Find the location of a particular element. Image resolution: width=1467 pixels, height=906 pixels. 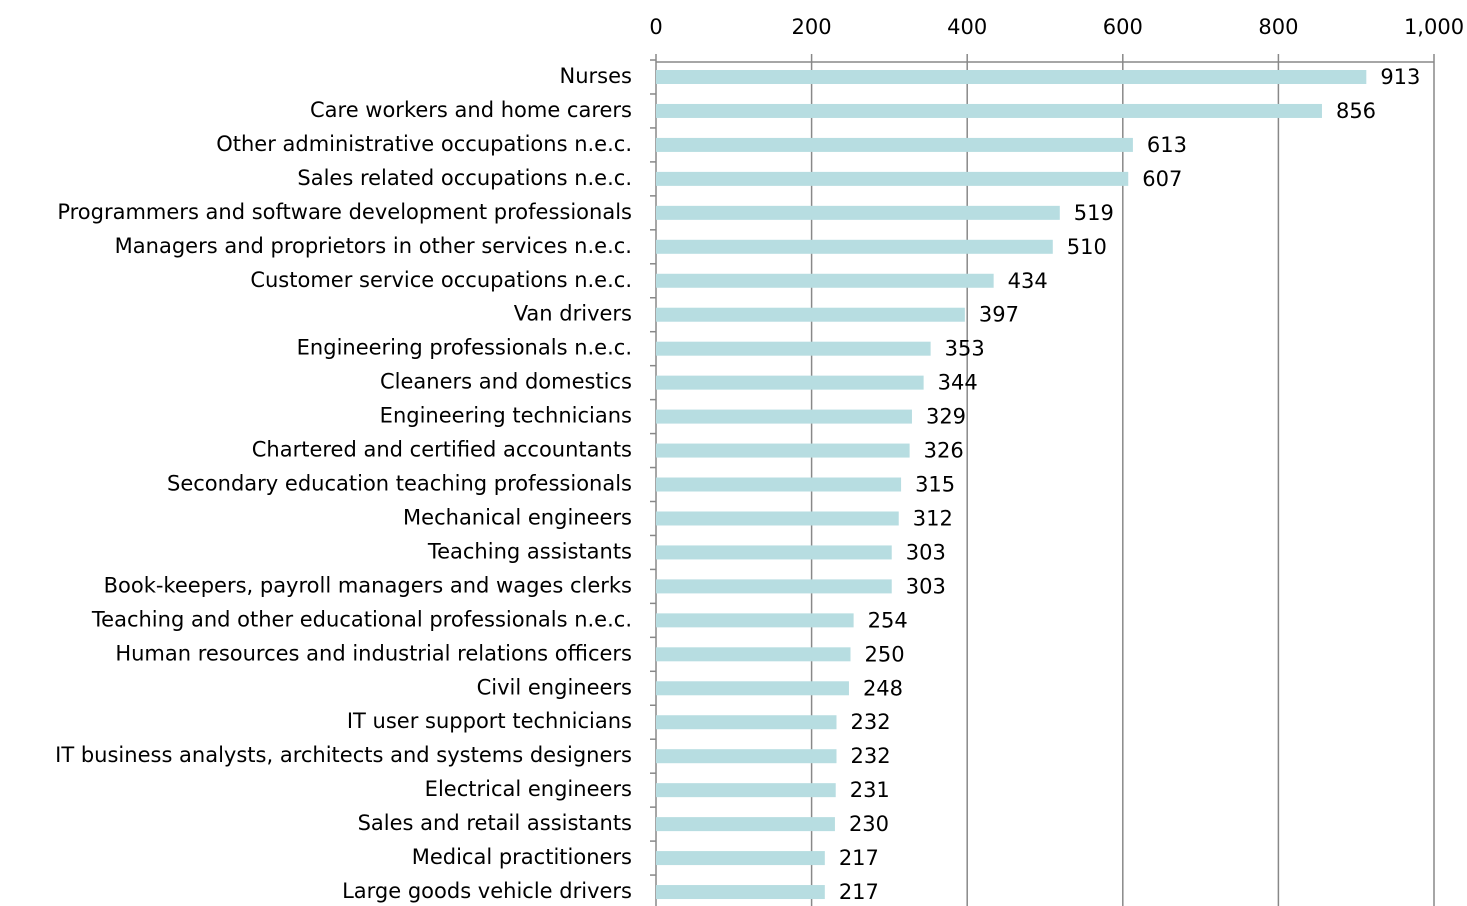

x-tick-label: 0 is located at coordinates (655, 27).